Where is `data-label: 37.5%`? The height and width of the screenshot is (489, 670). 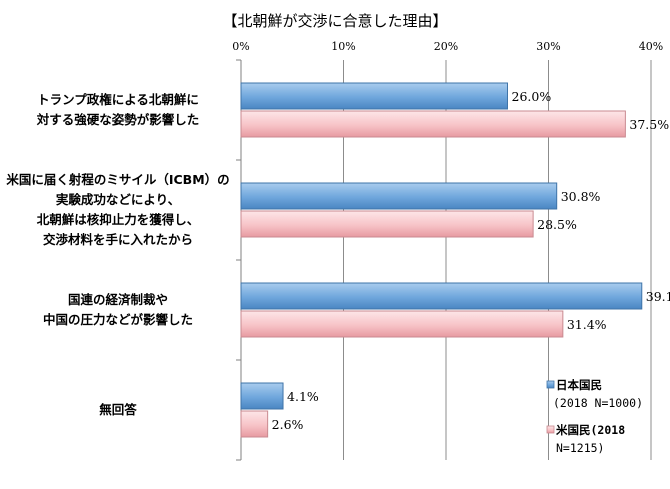 data-label: 37.5% is located at coordinates (649, 124).